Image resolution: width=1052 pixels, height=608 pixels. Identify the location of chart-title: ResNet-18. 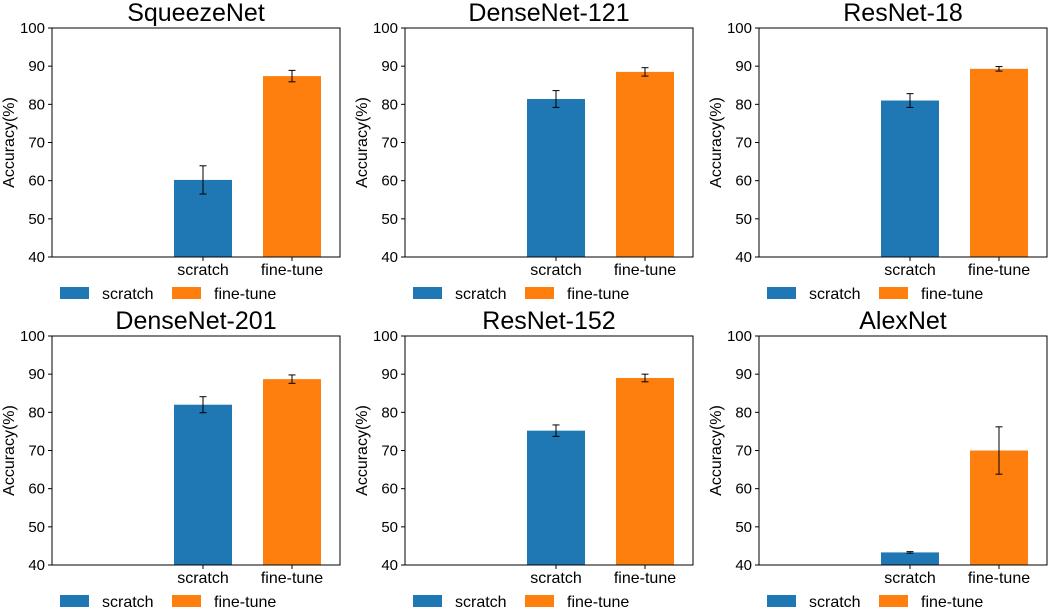
(903, 13).